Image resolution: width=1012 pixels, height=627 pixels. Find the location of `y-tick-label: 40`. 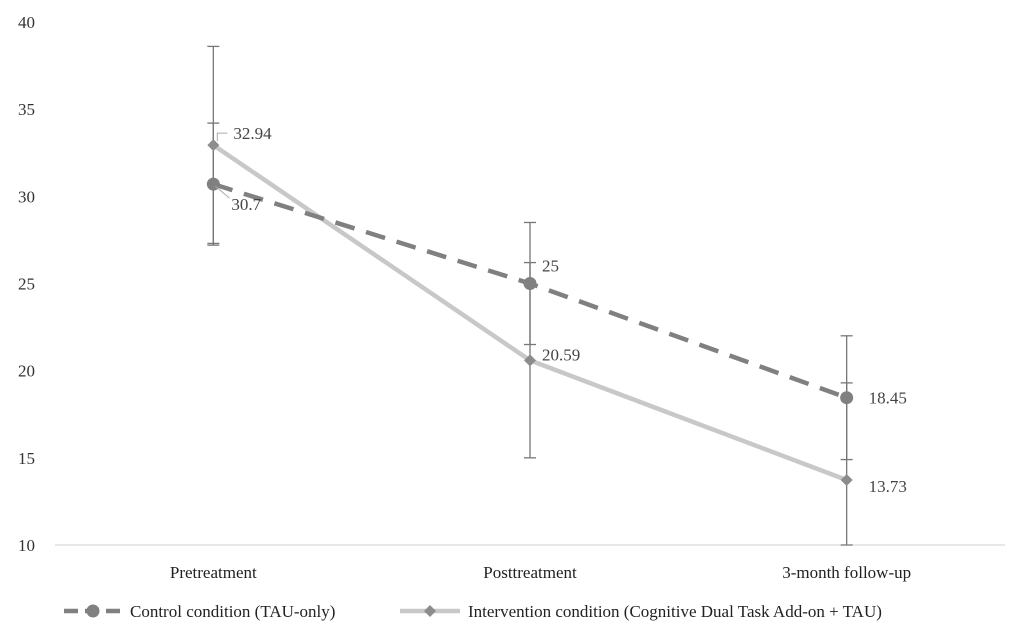

y-tick-label: 40 is located at coordinates (26, 22).